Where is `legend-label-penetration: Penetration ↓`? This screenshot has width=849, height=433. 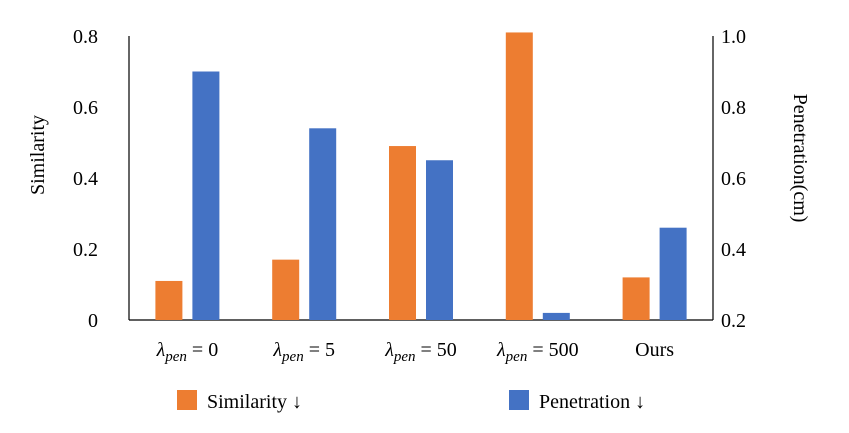
legend-label-penetration: Penetration ↓ is located at coordinates (592, 402).